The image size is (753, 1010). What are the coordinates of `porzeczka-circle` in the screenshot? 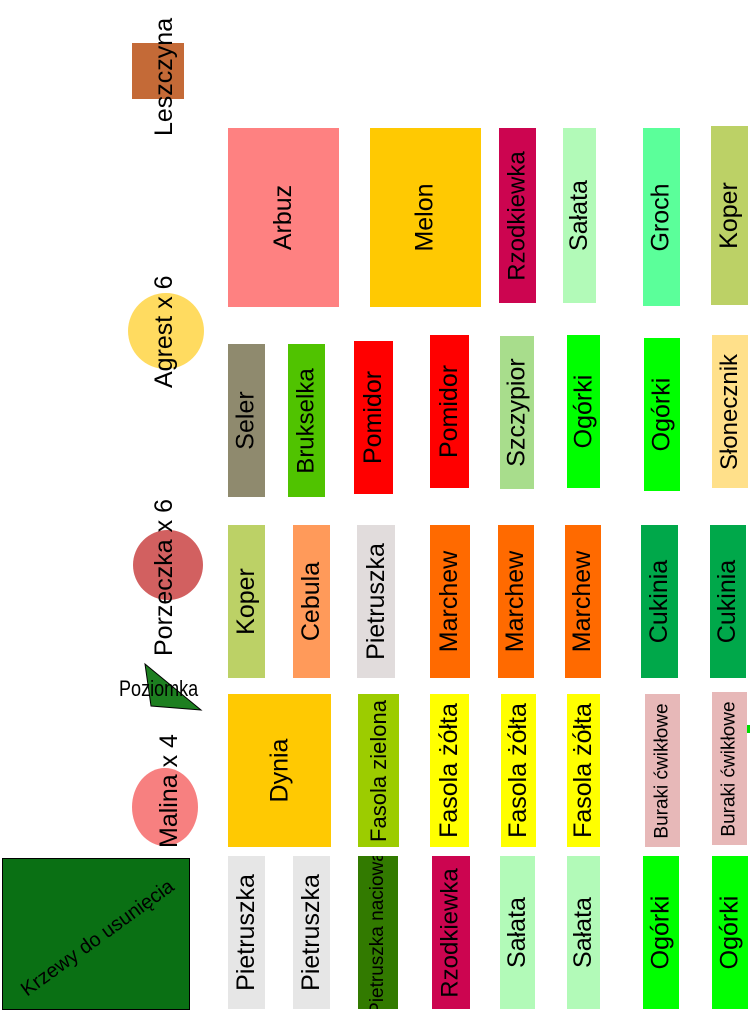 It's located at (168, 565).